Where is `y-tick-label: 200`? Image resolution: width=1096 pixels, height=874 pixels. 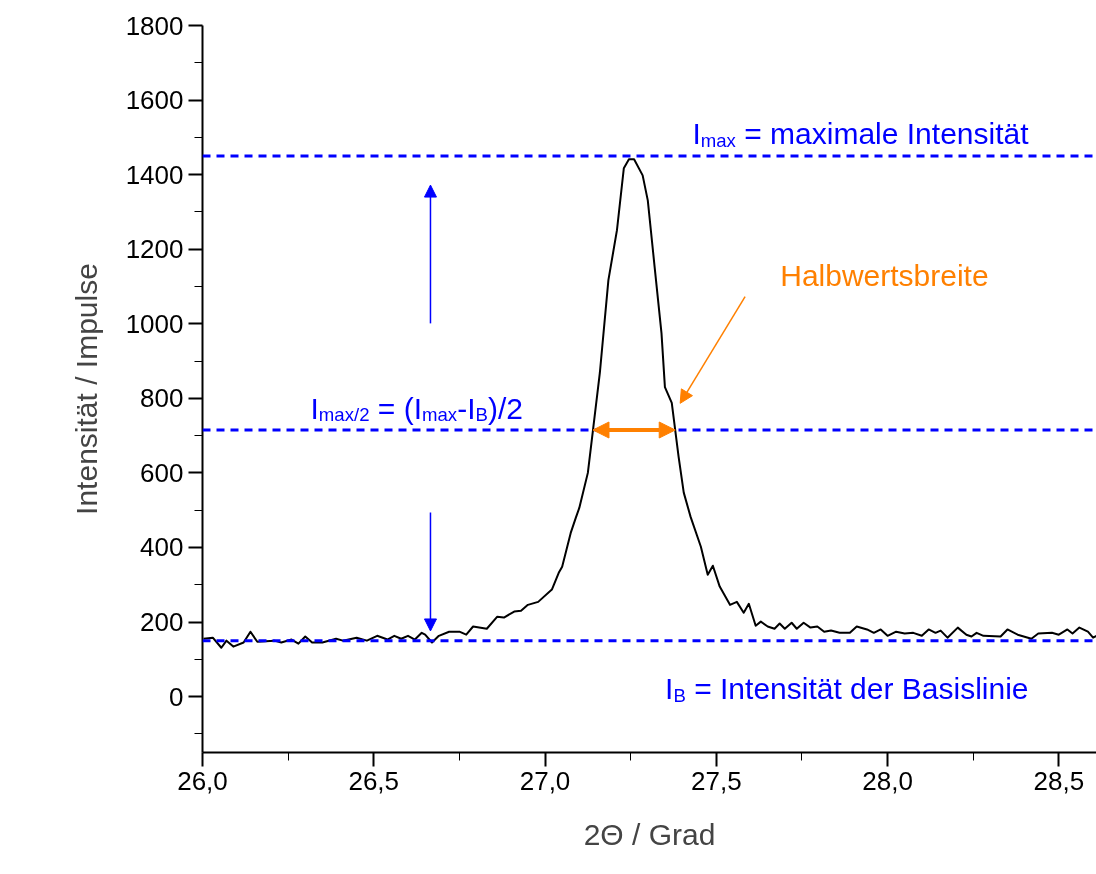 y-tick-label: 200 is located at coordinates (162, 622).